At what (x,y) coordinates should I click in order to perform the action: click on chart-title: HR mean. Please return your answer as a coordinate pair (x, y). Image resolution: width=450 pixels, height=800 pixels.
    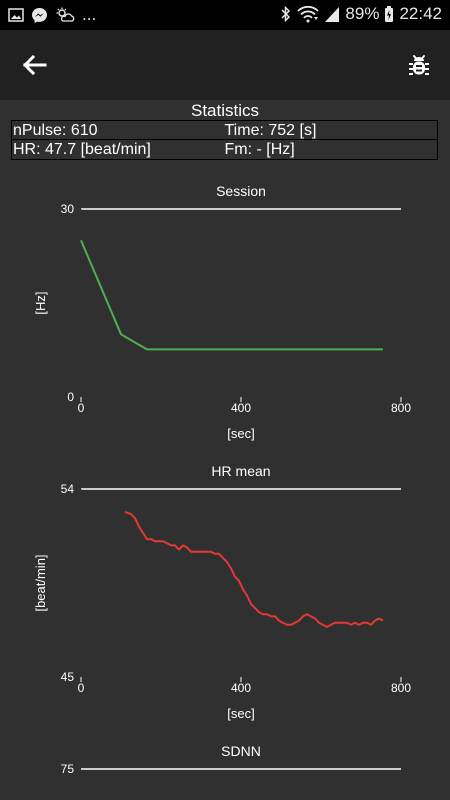
    Looking at the image, I should click on (240, 471).